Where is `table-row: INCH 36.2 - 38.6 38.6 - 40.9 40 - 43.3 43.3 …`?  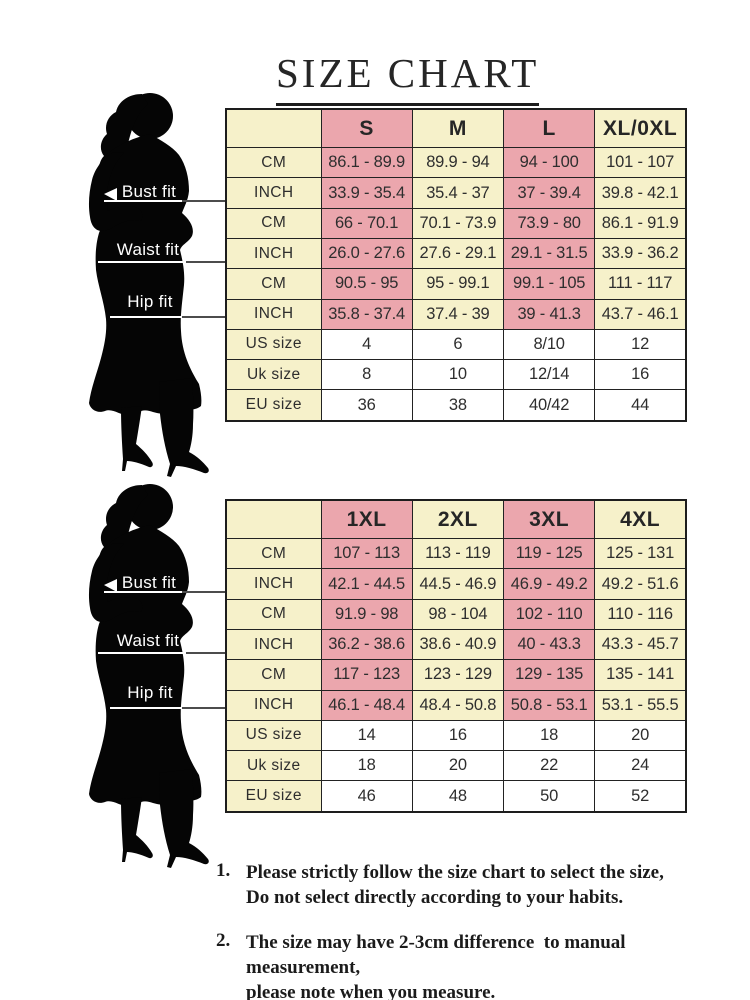
table-row: INCH 36.2 - 38.6 38.6 - 40.9 40 - 43.3 43.3 … is located at coordinates (456, 644).